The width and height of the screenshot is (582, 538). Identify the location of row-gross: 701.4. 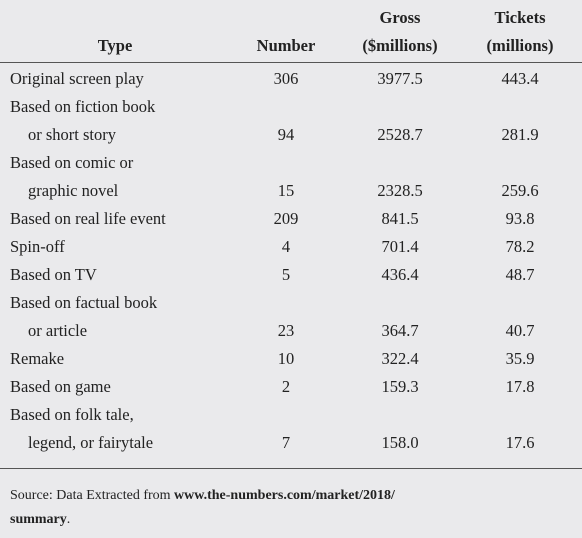
(400, 246).